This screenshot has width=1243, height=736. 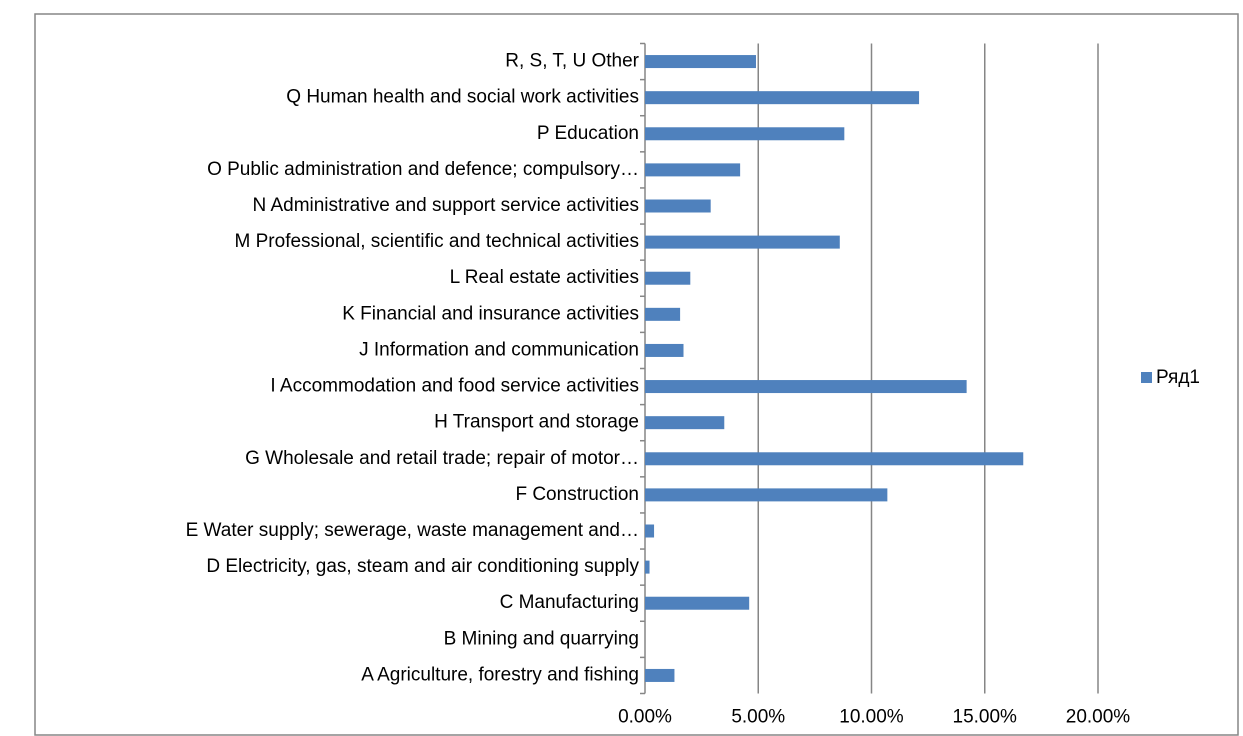 I want to click on legend-label: Ряд1, so click(x=1178, y=377).